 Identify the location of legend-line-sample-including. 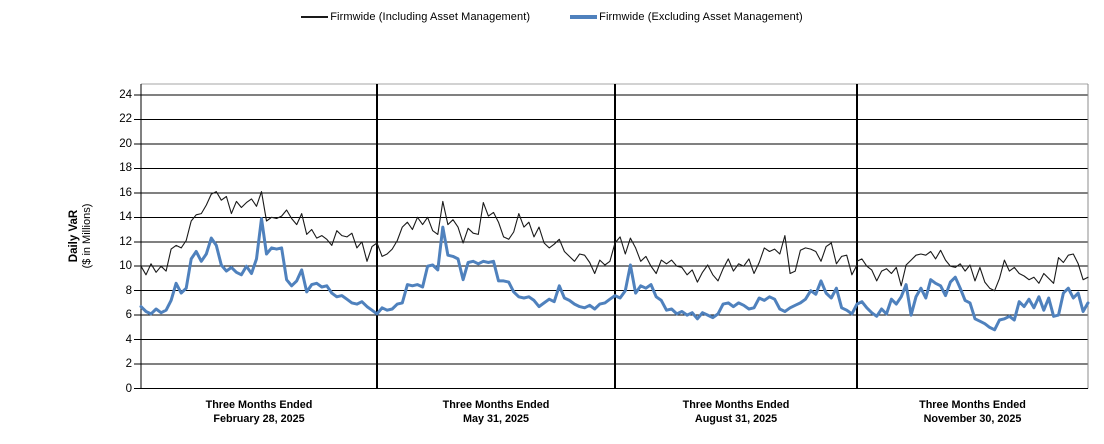
(315, 17).